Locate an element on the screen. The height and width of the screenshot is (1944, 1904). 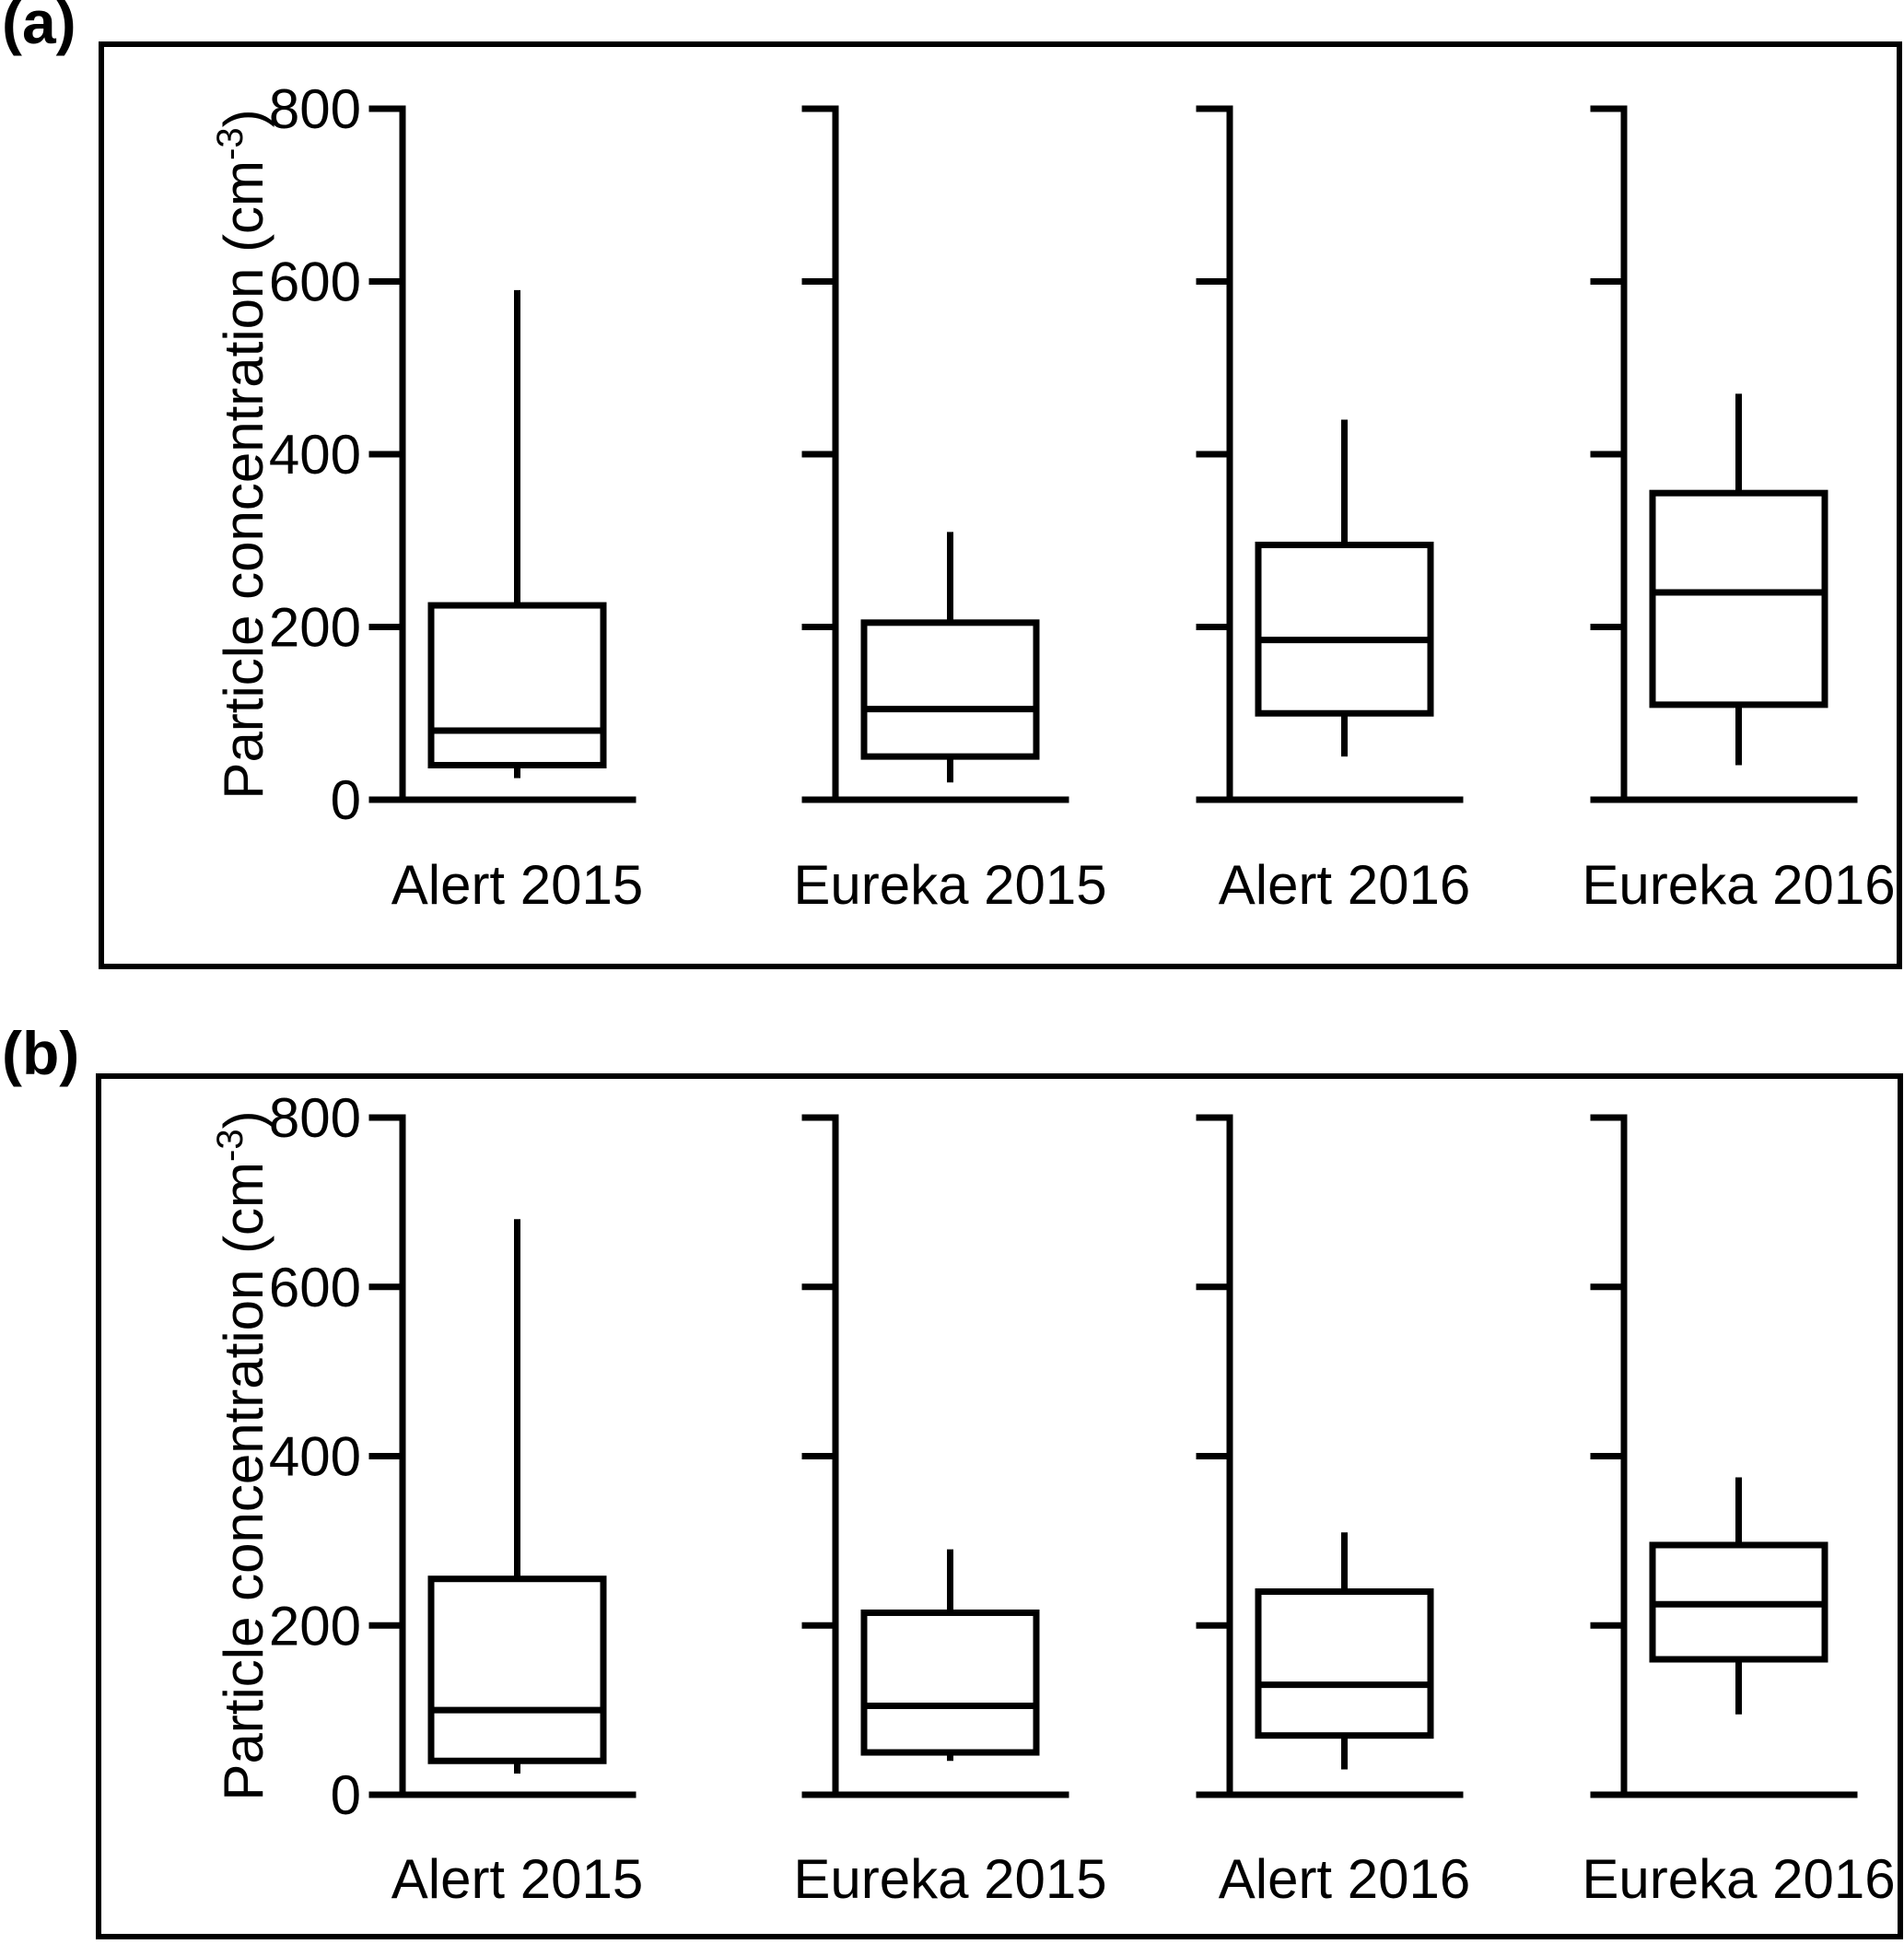
panel-a-letter: (a) is located at coordinates (39, 28).